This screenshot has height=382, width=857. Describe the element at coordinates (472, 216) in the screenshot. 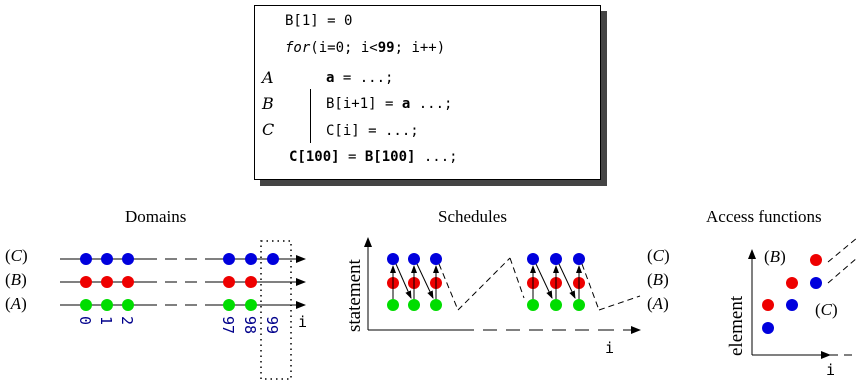

I see `schedules-title: Schedules` at that location.